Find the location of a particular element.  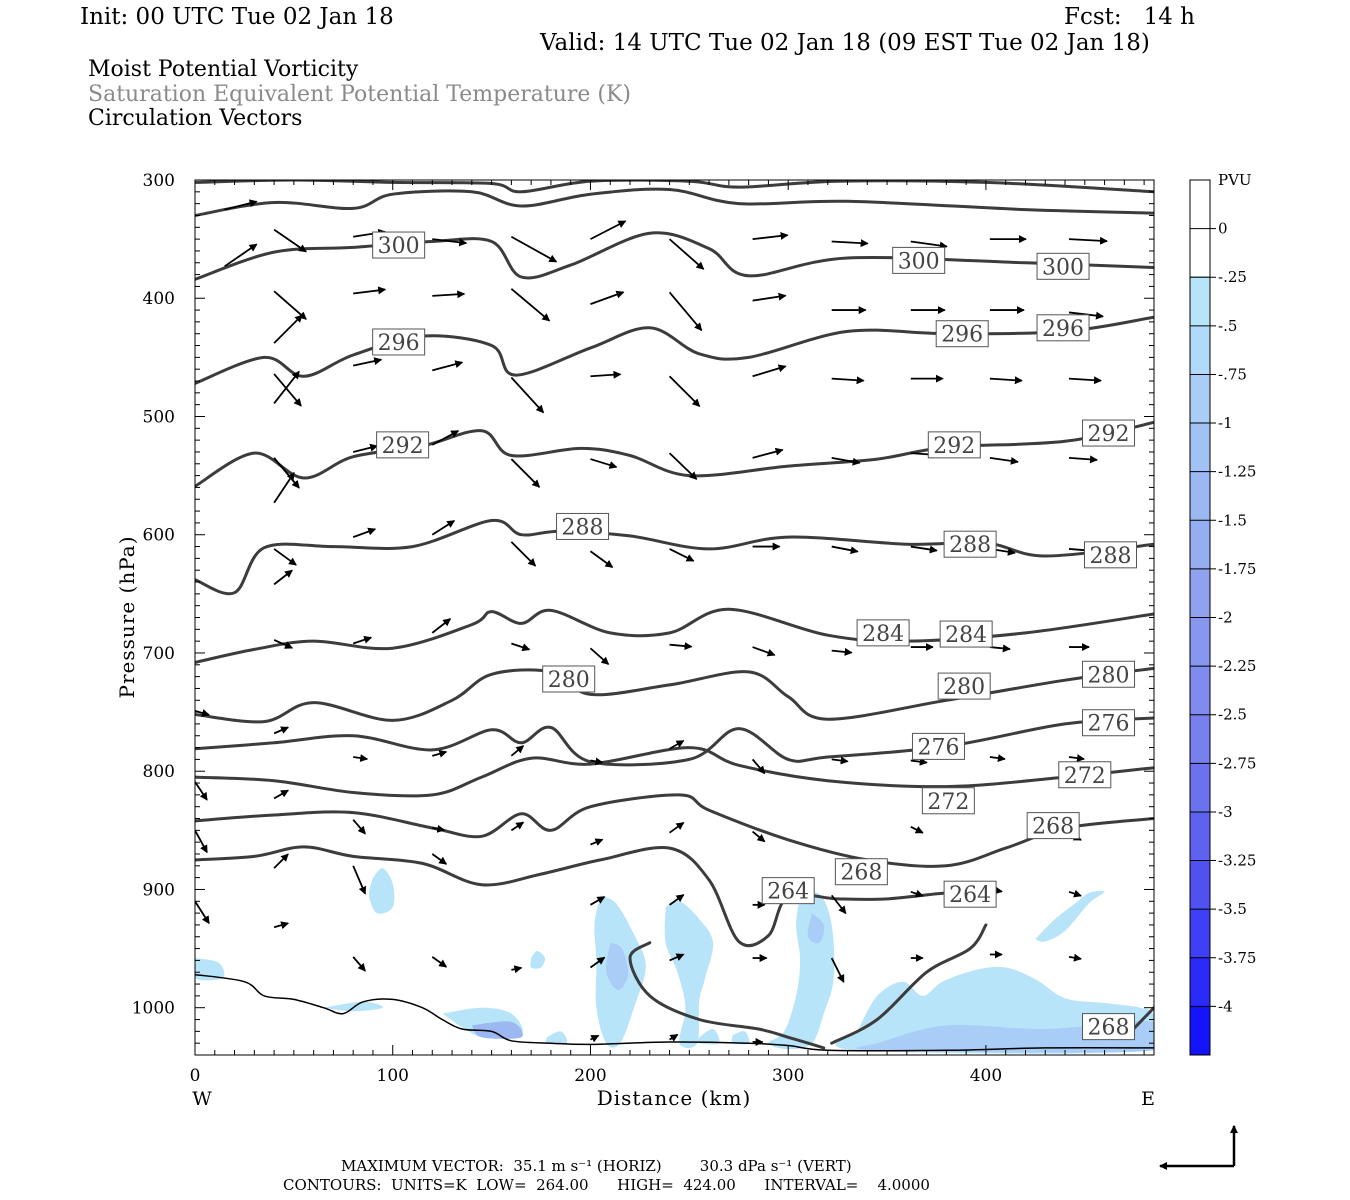

contour-label: 300 is located at coordinates (1063, 266).